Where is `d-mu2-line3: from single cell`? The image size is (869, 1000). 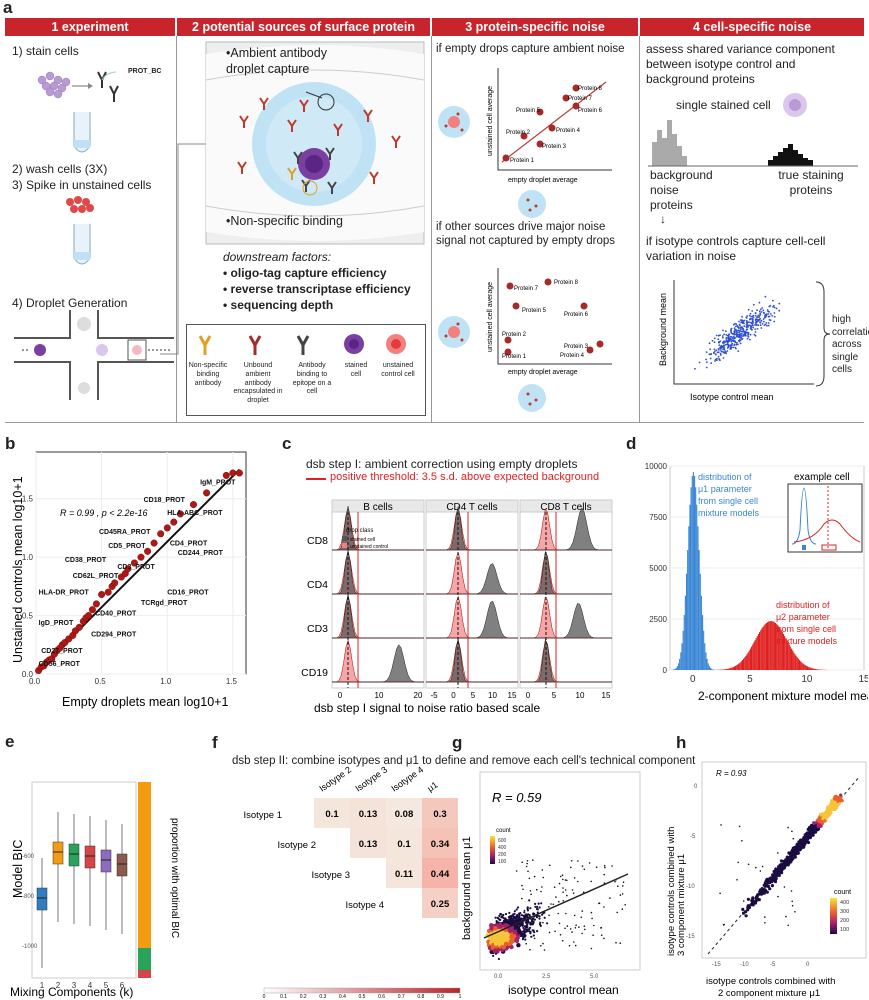 d-mu2-line3: from single cell is located at coordinates (806, 629).